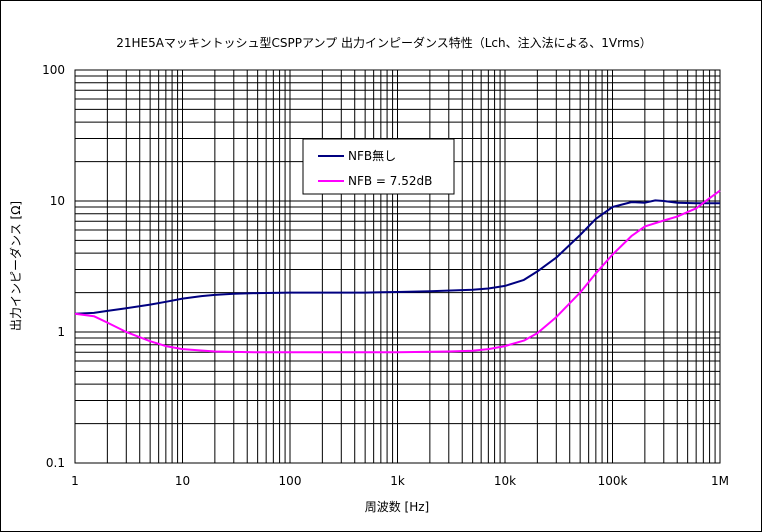  What do you see at coordinates (55, 463) in the screenshot?
I see `y-tick-label: 0.1` at bounding box center [55, 463].